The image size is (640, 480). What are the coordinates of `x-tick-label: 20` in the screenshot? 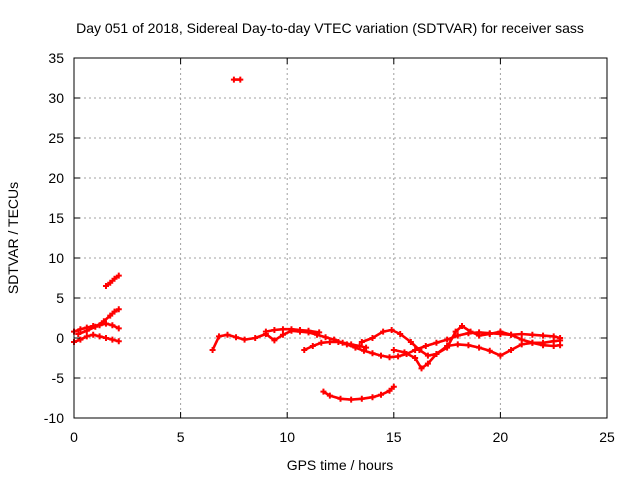 It's located at (501, 437).